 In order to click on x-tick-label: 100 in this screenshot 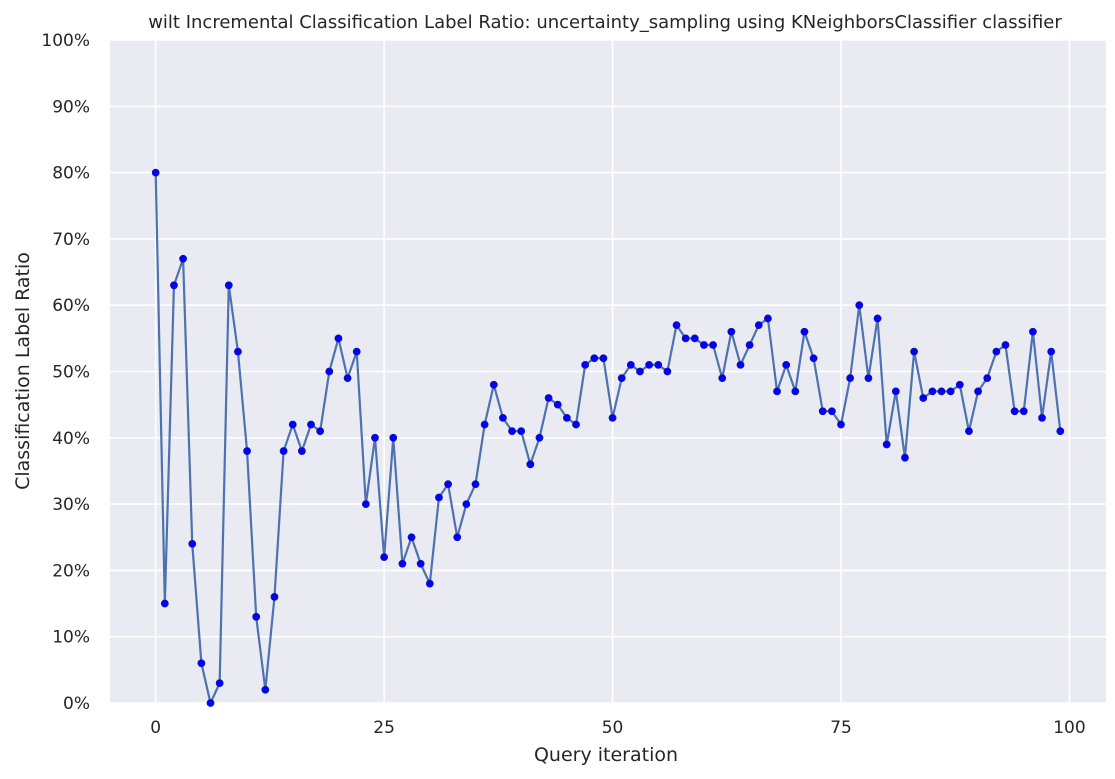, I will do `click(1069, 728)`.